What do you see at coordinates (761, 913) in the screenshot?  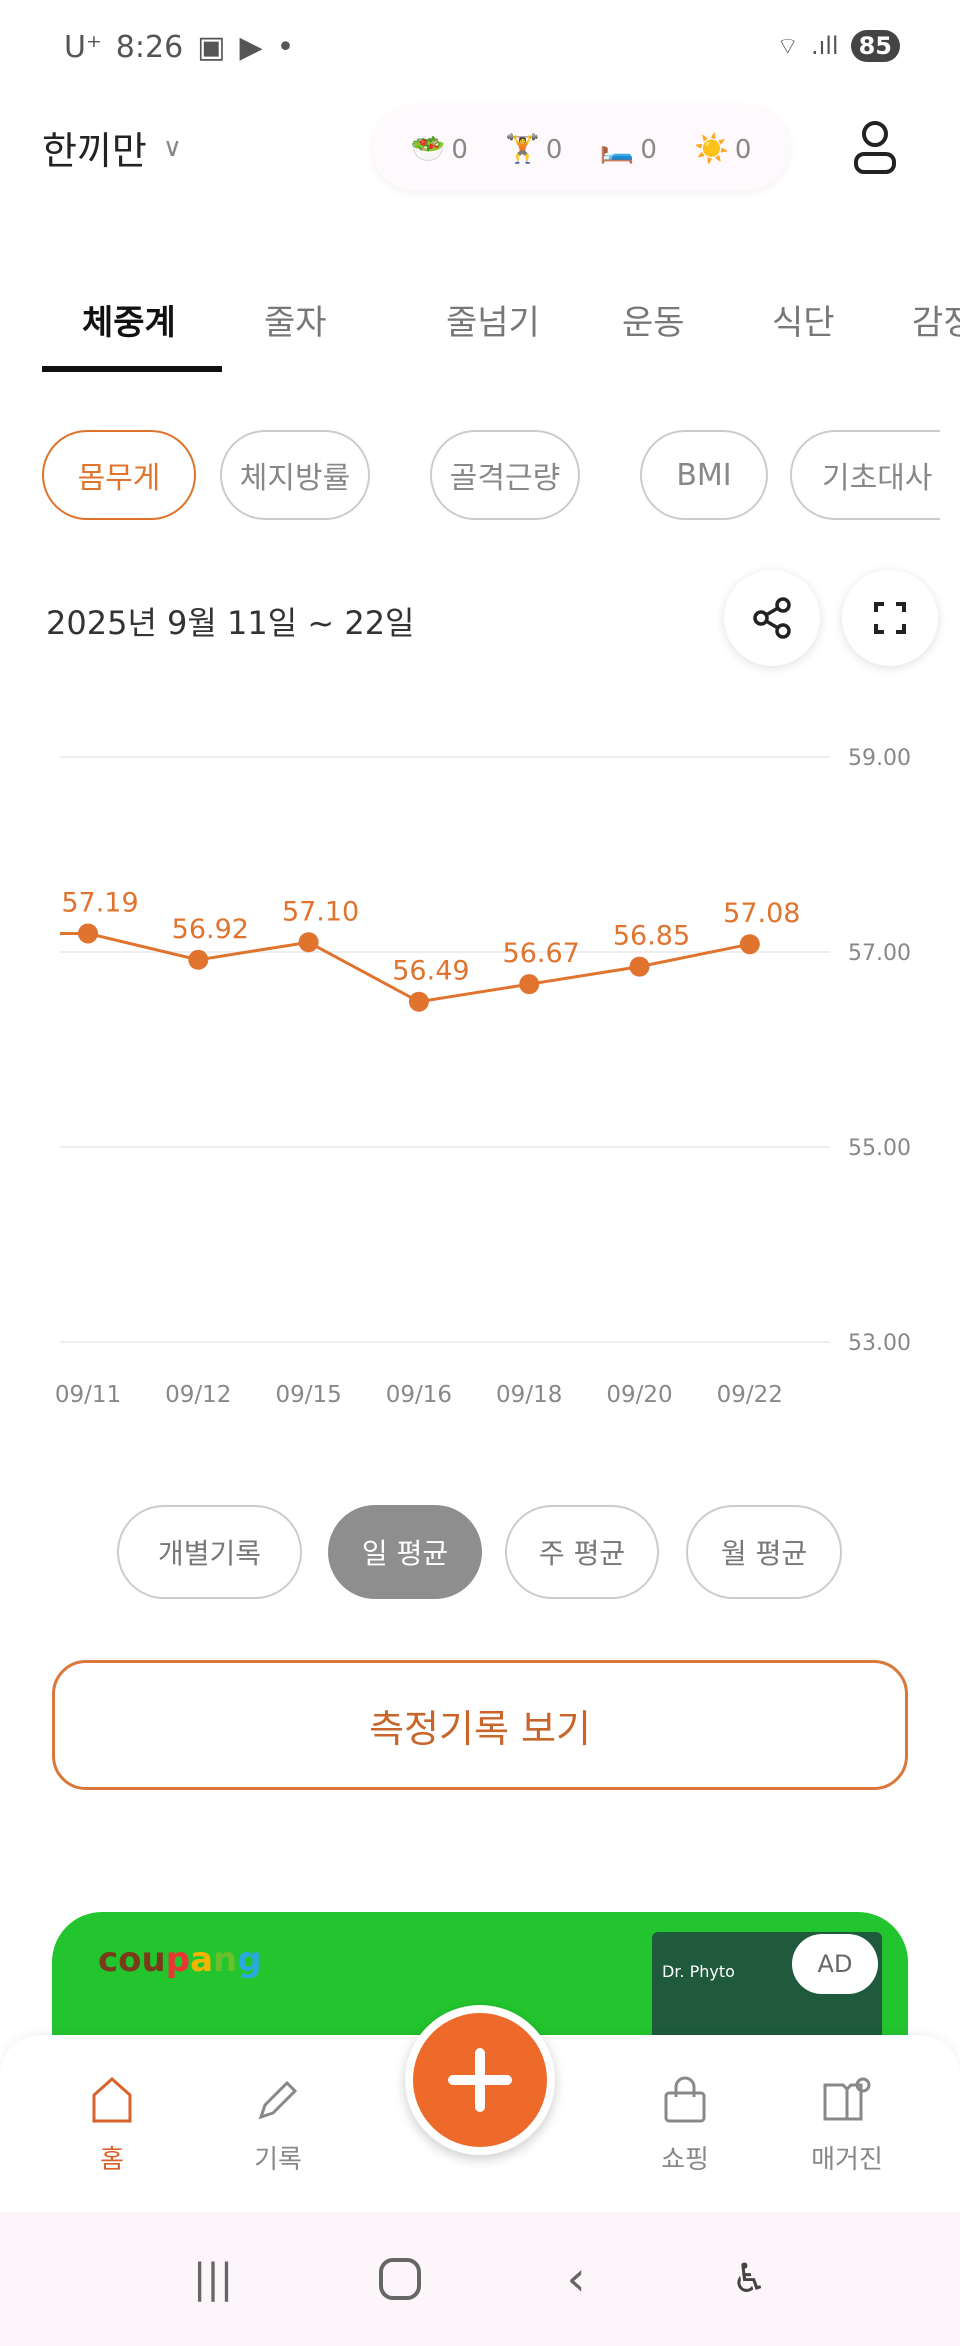 I see `data-label: 57.08` at bounding box center [761, 913].